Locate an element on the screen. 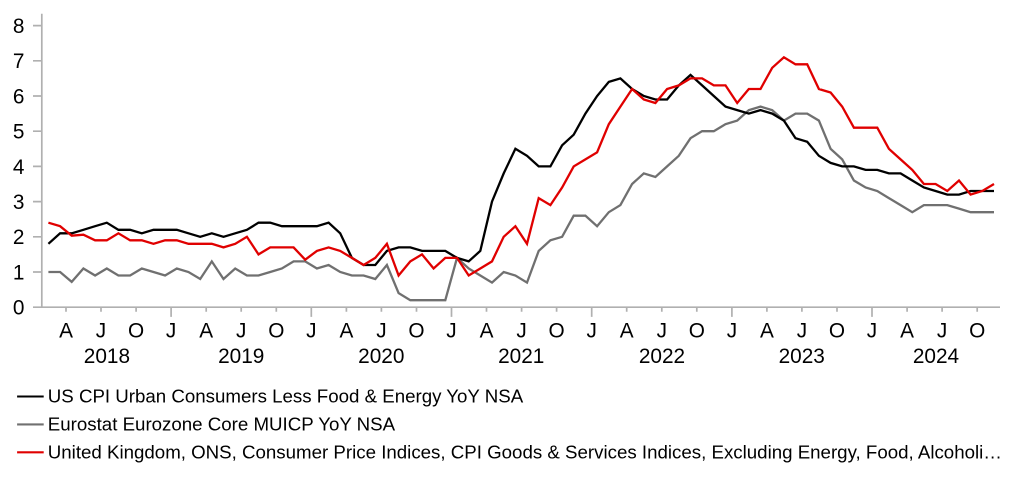  svg-text: 3 is located at coordinates (19, 202).